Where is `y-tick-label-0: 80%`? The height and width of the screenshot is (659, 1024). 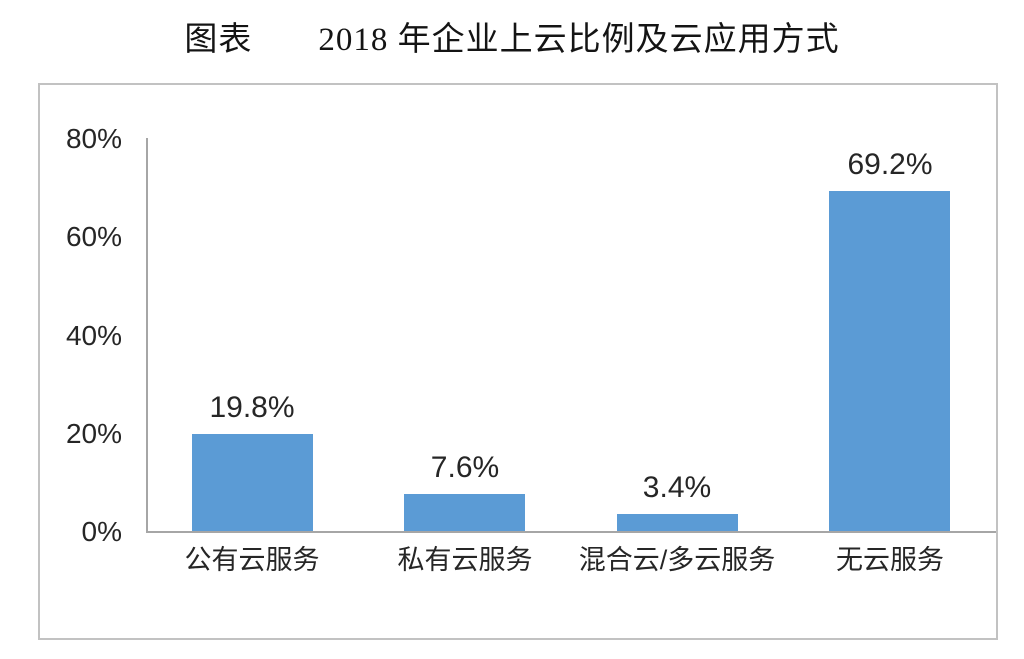
y-tick-label-0: 80% is located at coordinates (93, 138).